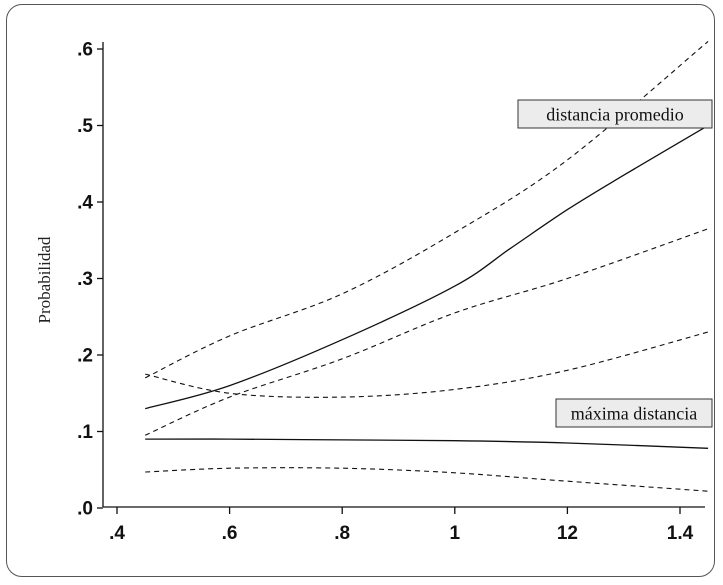  Describe the element at coordinates (680, 533) in the screenshot. I see `x-tick-label: 1.4` at that location.